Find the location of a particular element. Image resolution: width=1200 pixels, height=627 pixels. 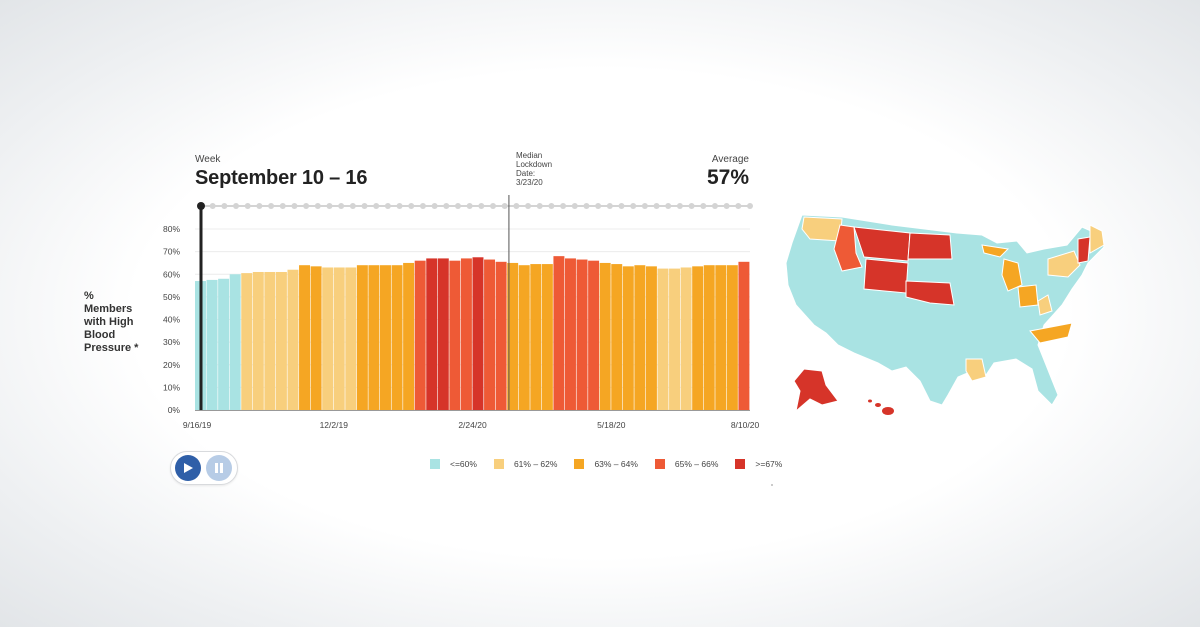

lockdown-note-line: Median is located at coordinates (529, 155).